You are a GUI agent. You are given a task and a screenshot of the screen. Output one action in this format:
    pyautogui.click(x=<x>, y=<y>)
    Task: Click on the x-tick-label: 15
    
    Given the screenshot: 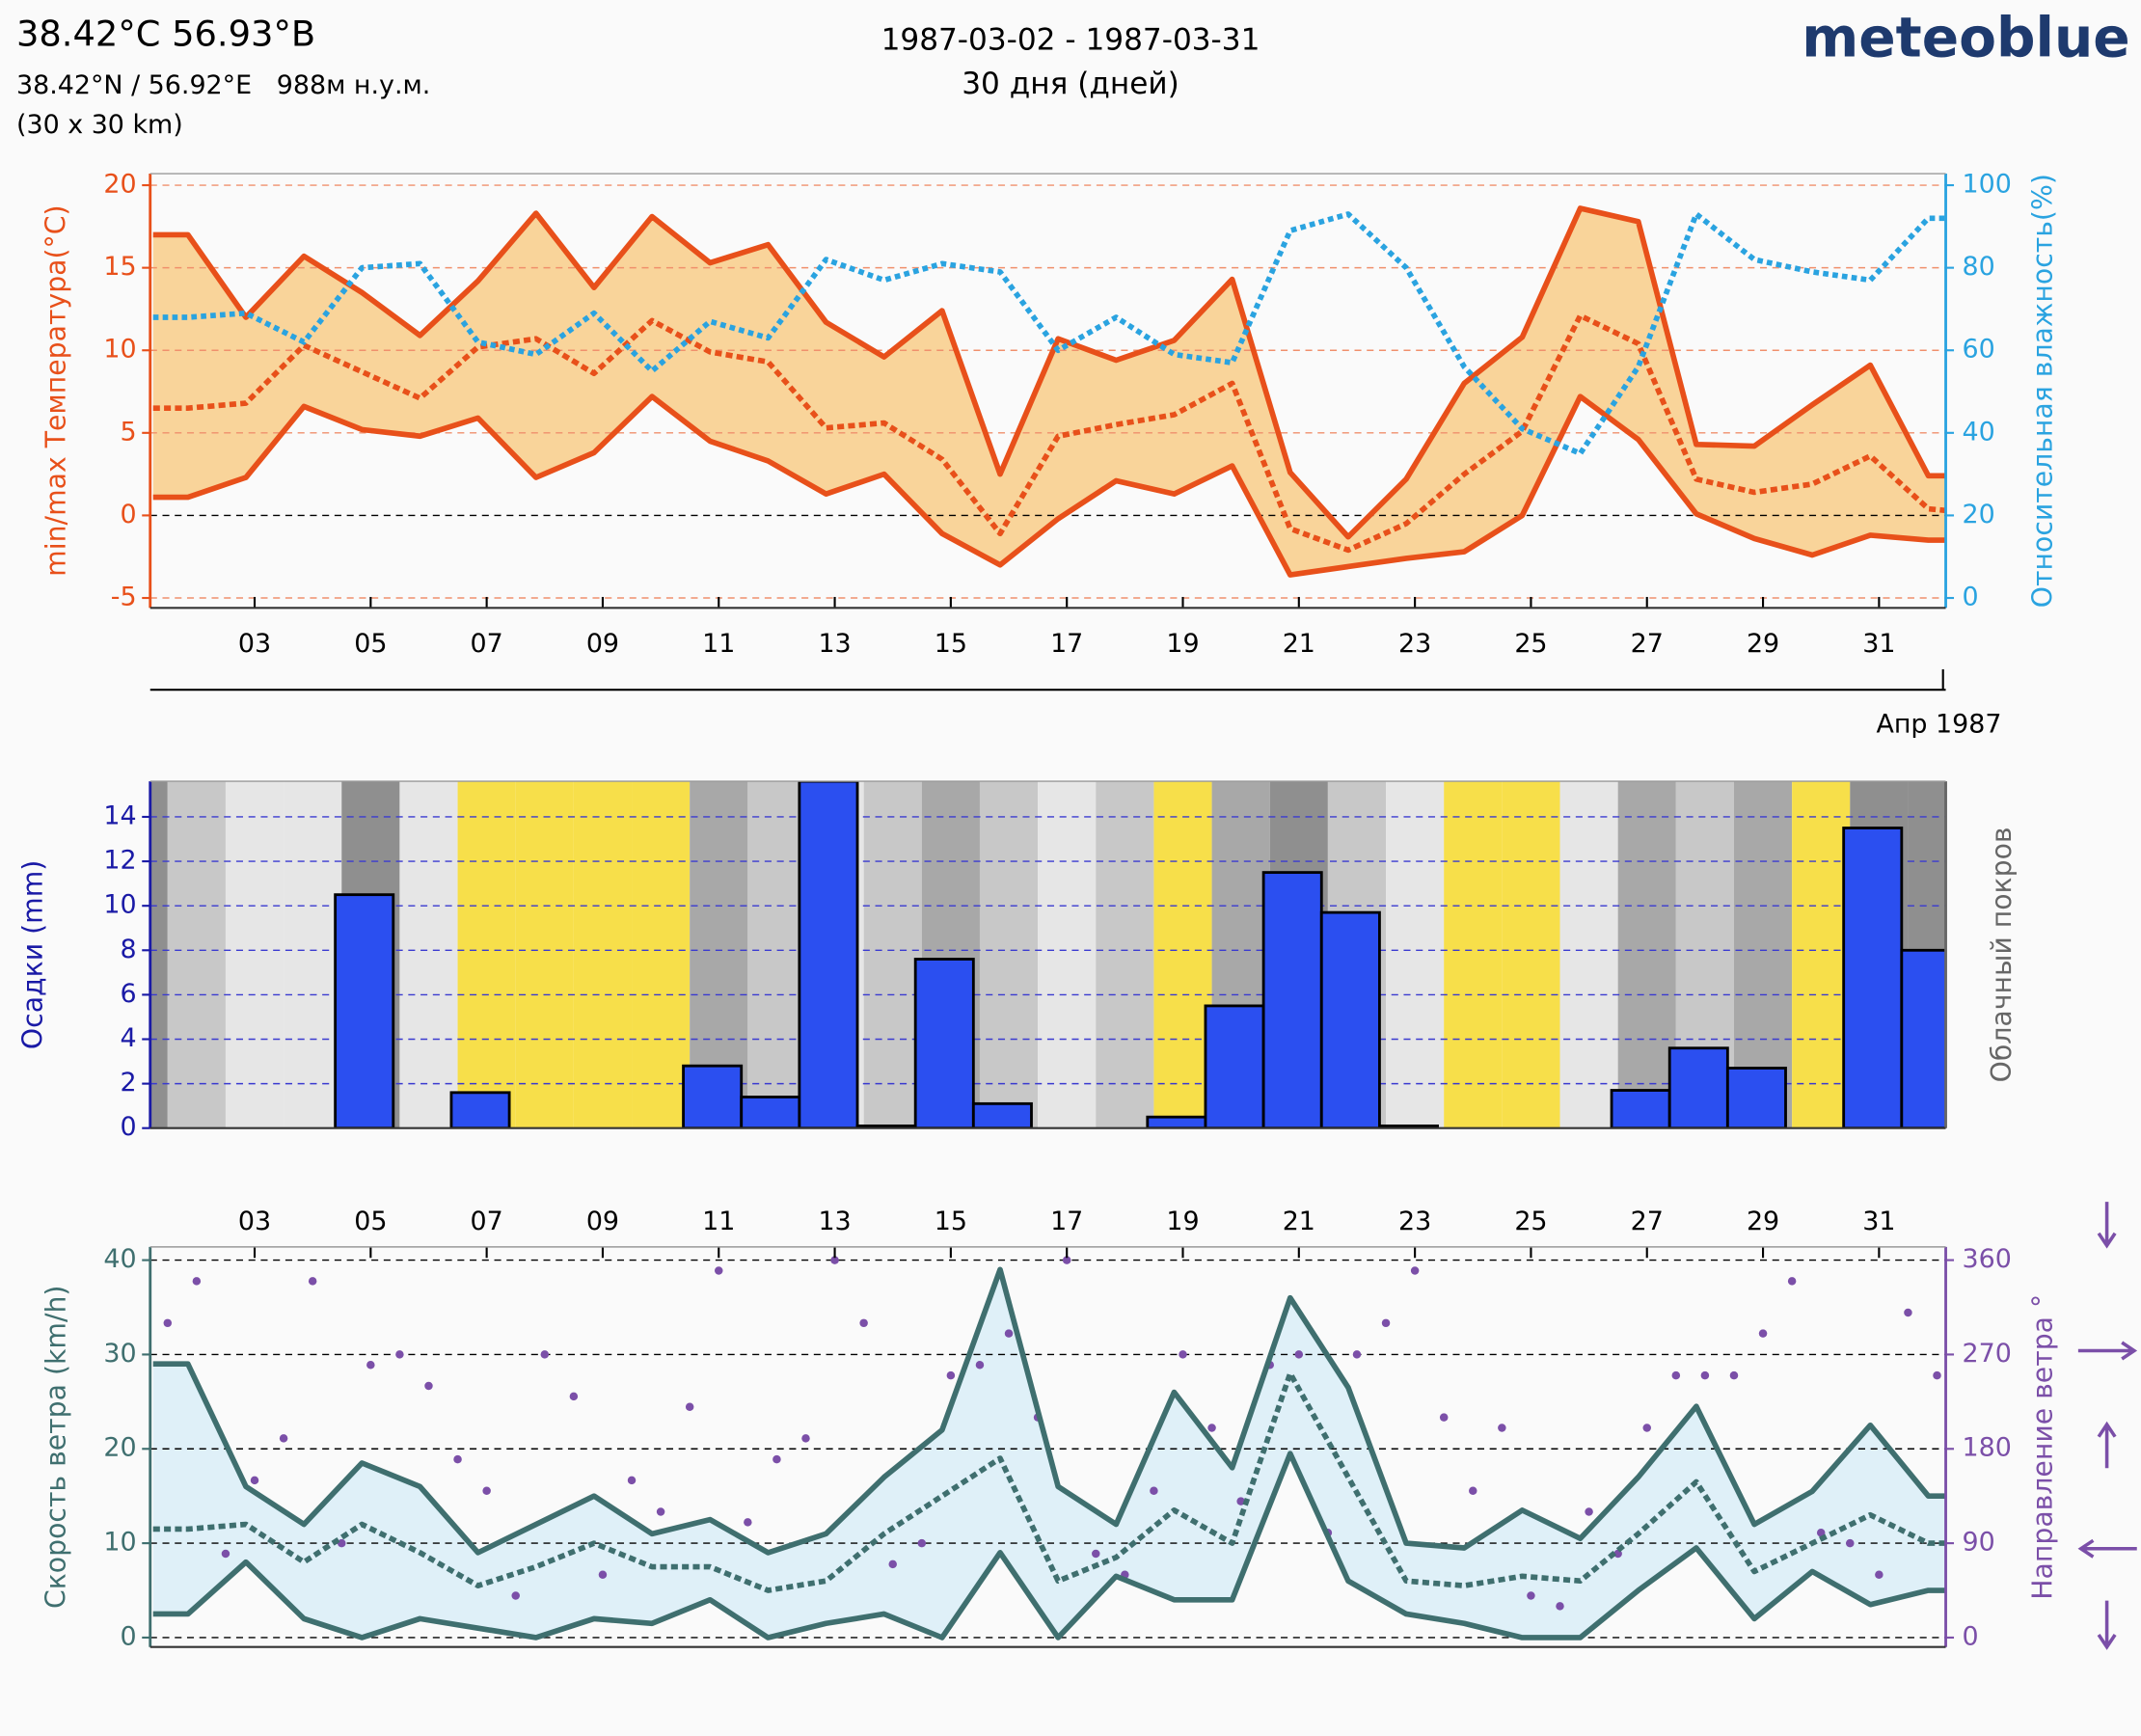 What is the action you would take?
    pyautogui.click(x=951, y=1221)
    